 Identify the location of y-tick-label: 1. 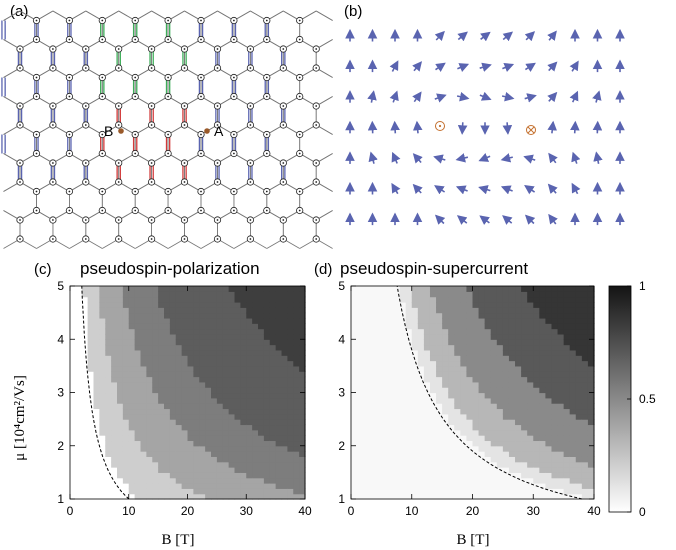
(341, 499).